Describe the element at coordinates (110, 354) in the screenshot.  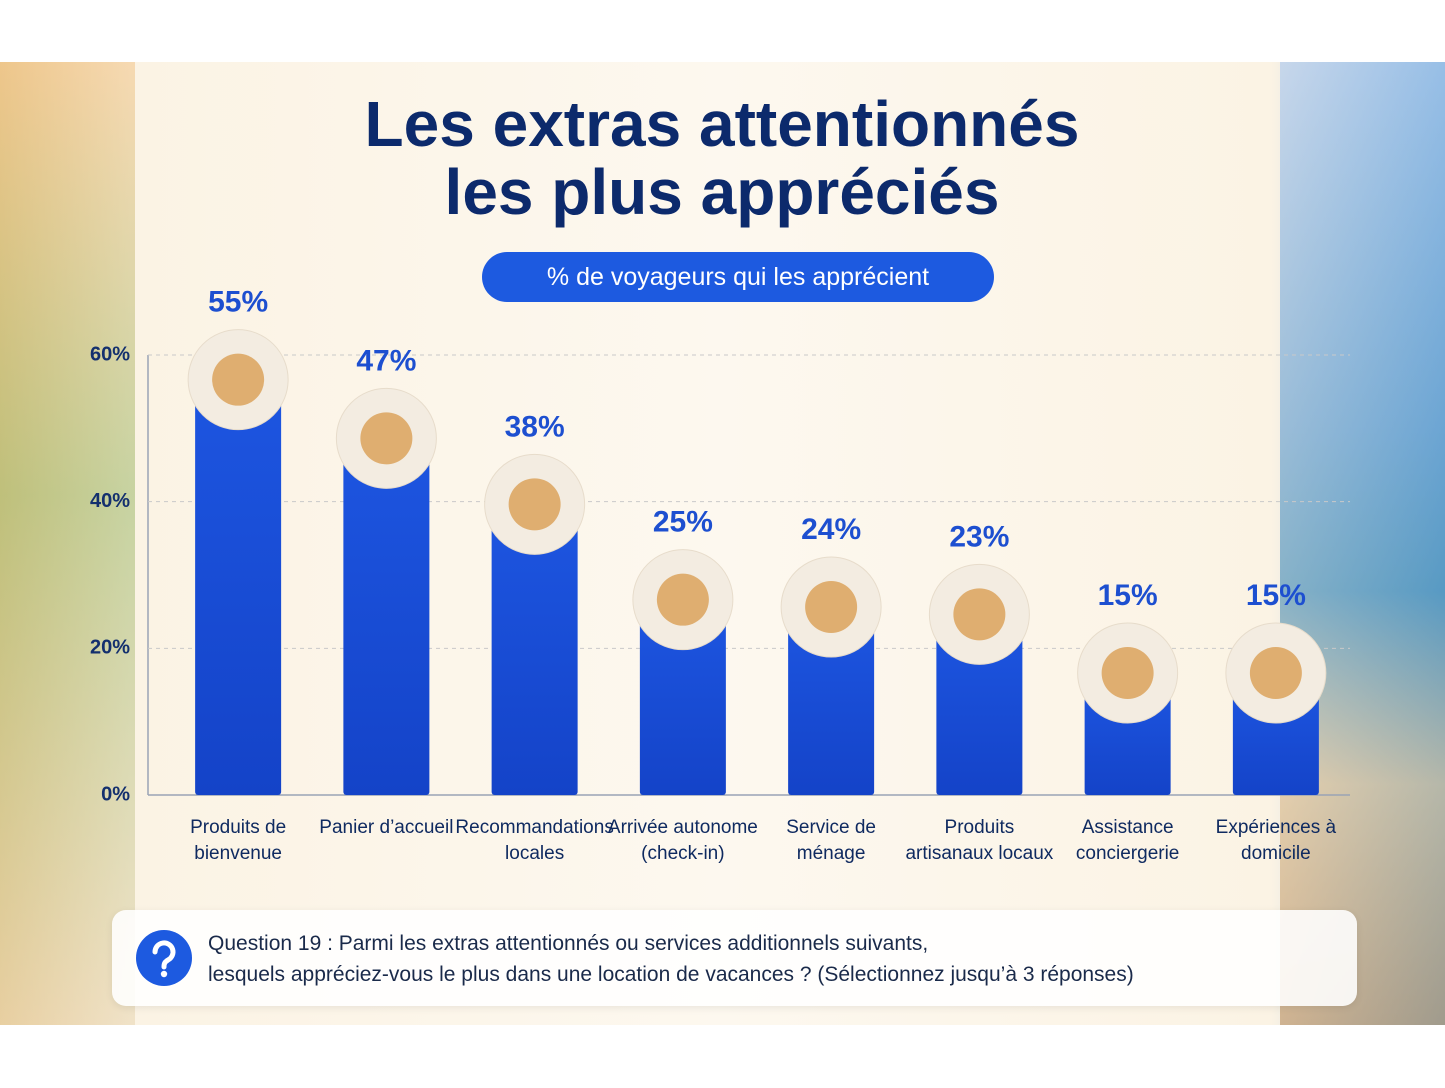
I see `y-tick-label: 60%` at that location.